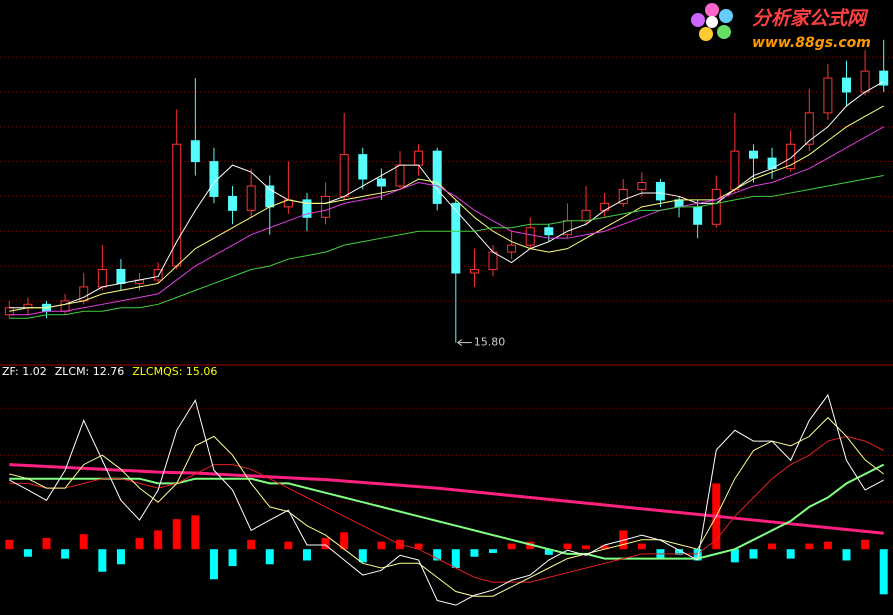 This screenshot has height=615, width=893. What do you see at coordinates (712, 22) in the screenshot?
I see `logo-icon` at bounding box center [712, 22].